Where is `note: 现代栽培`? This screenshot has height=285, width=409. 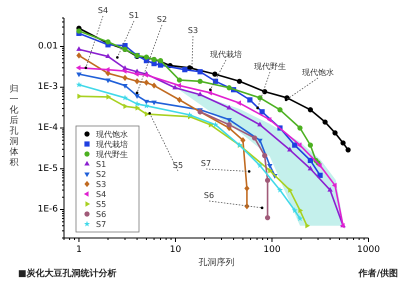 note: 现代栽培 is located at coordinates (225, 70).